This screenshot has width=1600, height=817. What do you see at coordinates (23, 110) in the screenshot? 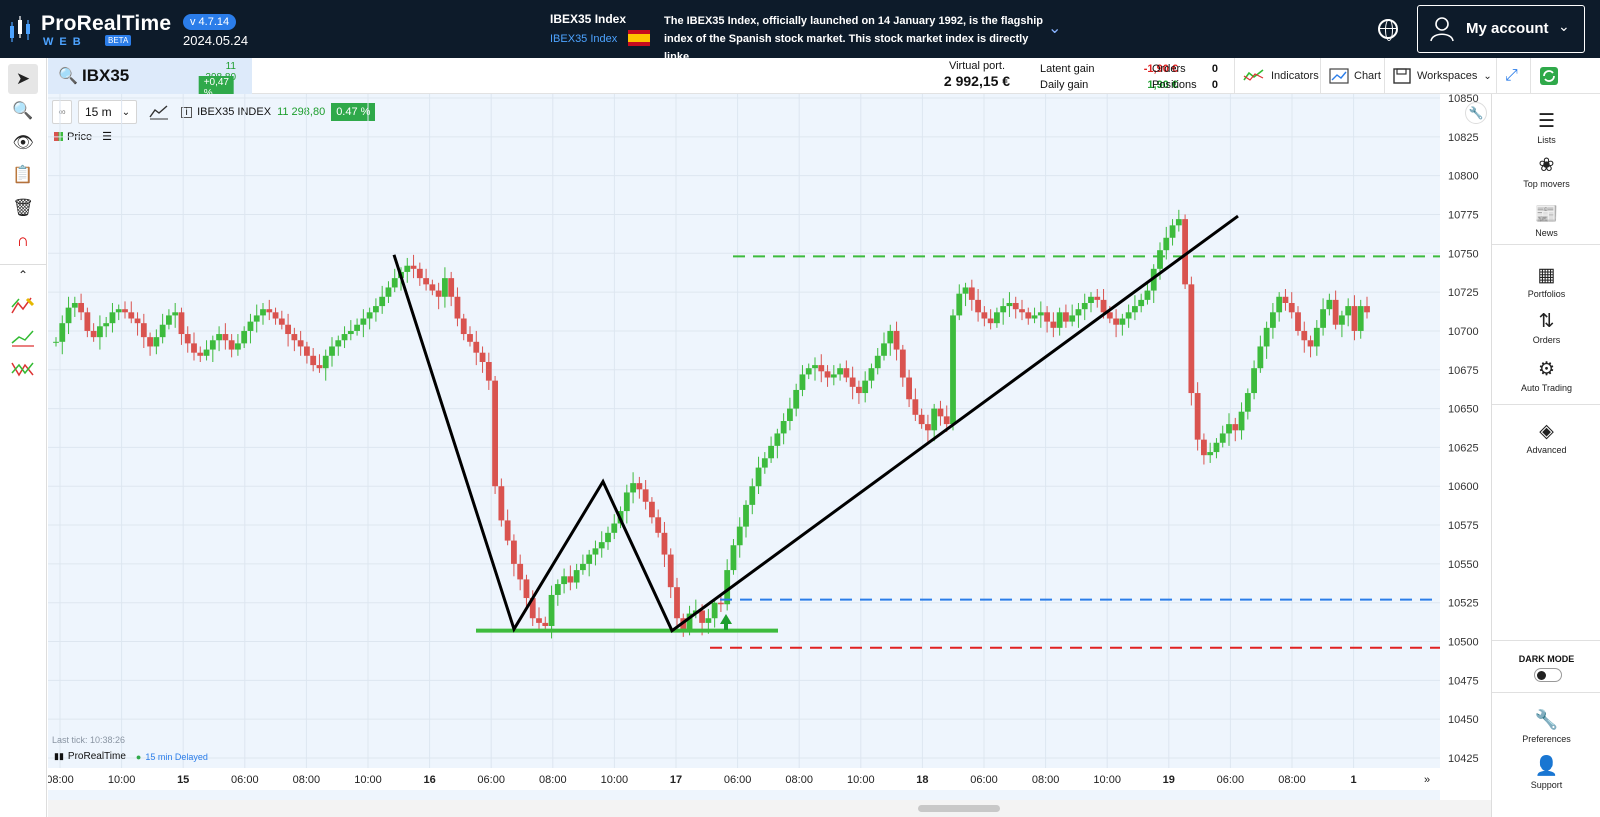
I see `zoom-tool-icon: 🔍` at bounding box center [23, 110].